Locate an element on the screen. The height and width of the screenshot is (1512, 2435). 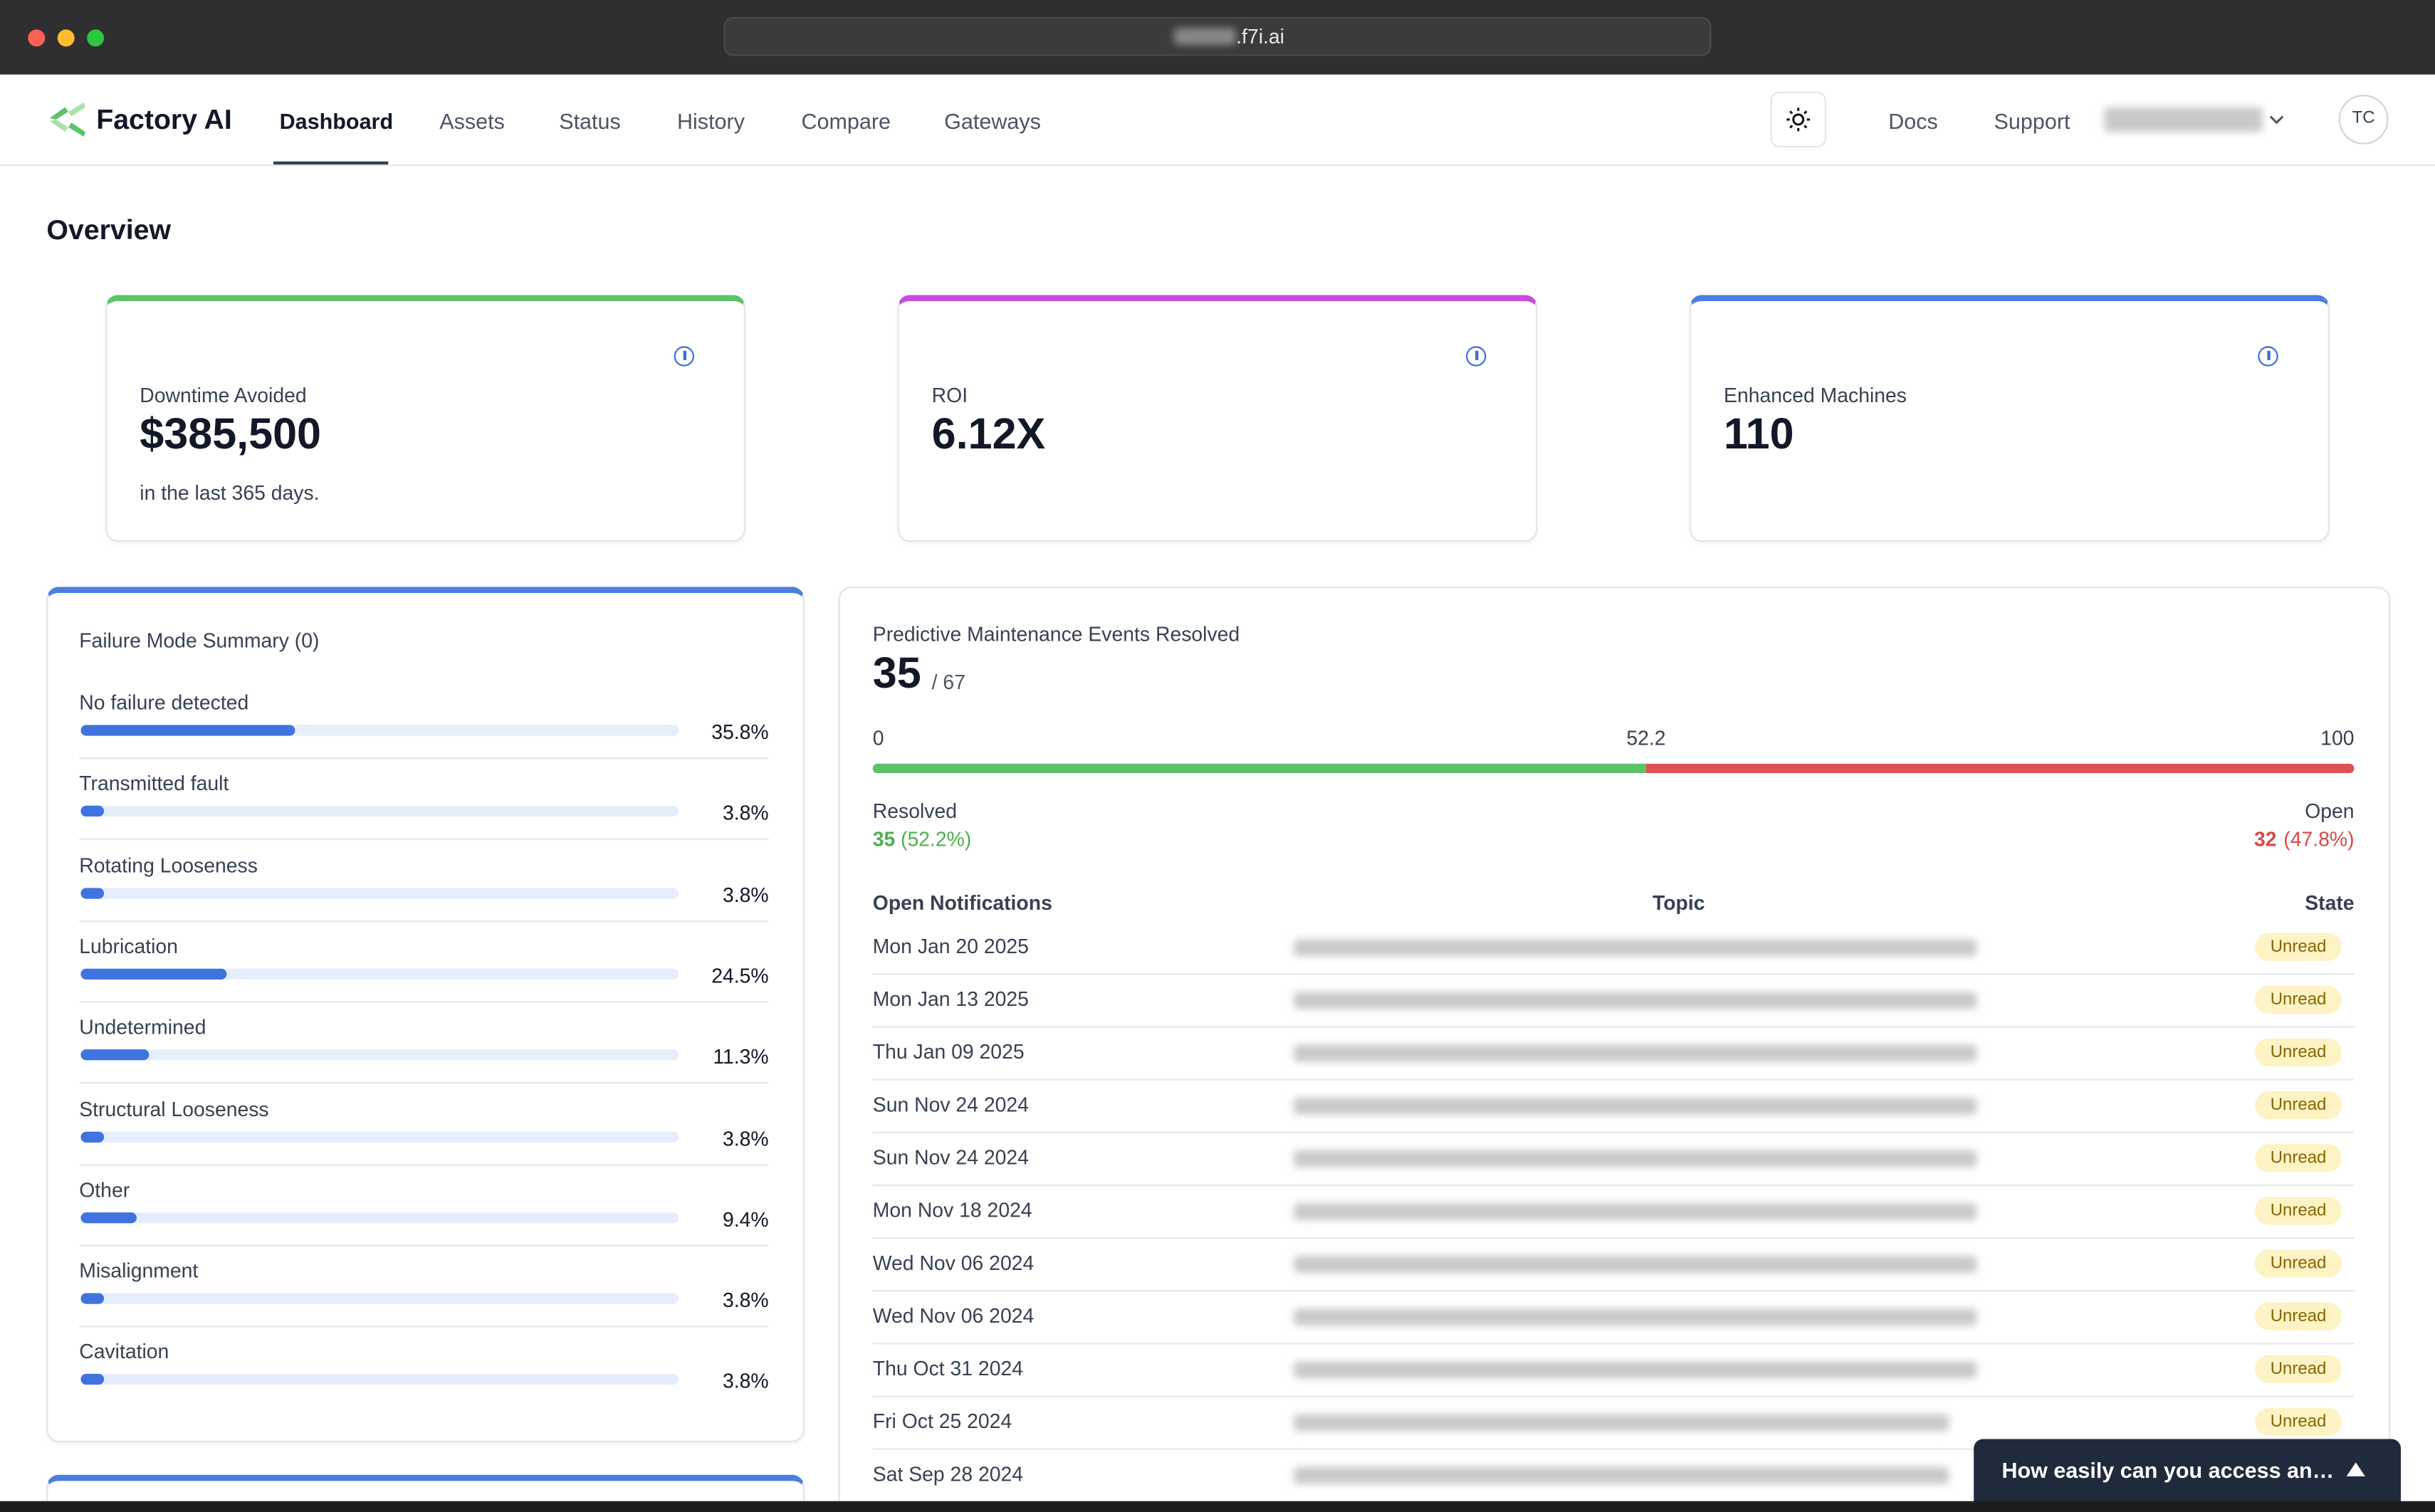
nav-link: Support is located at coordinates (2032, 121).